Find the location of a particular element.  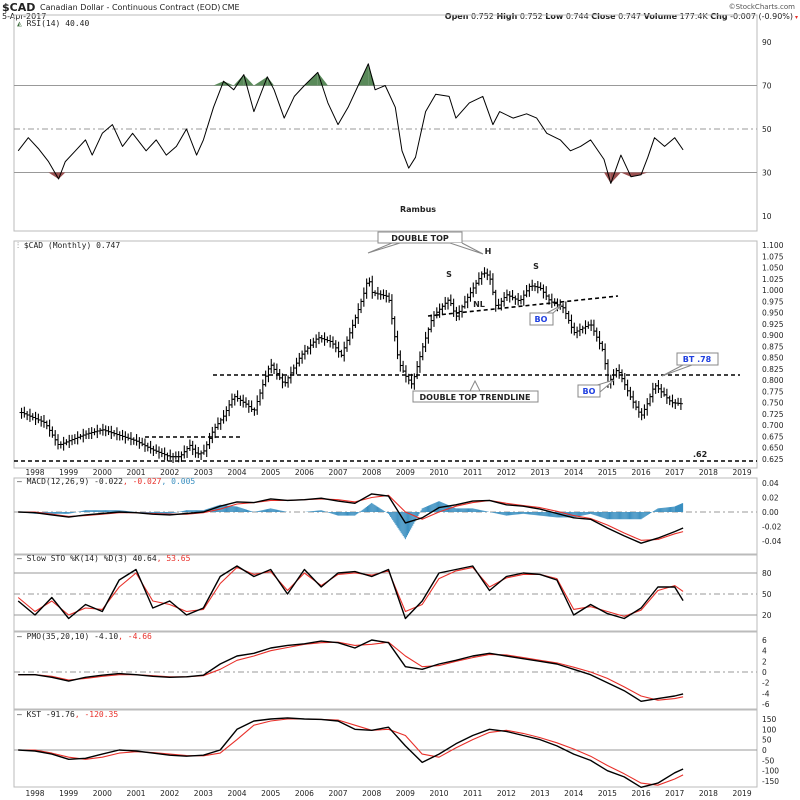

x-tick-label: 2016 is located at coordinates (641, 472).